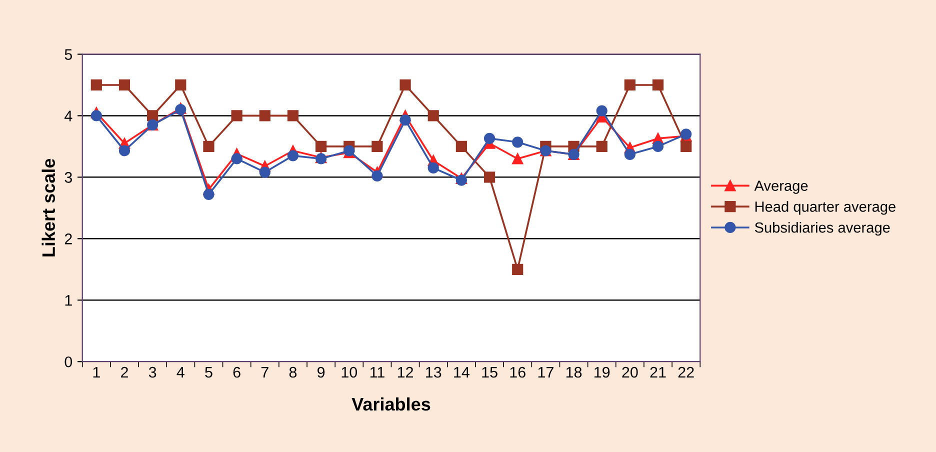  Describe the element at coordinates (208, 372) in the screenshot. I see `x-tick-label: 5` at that location.